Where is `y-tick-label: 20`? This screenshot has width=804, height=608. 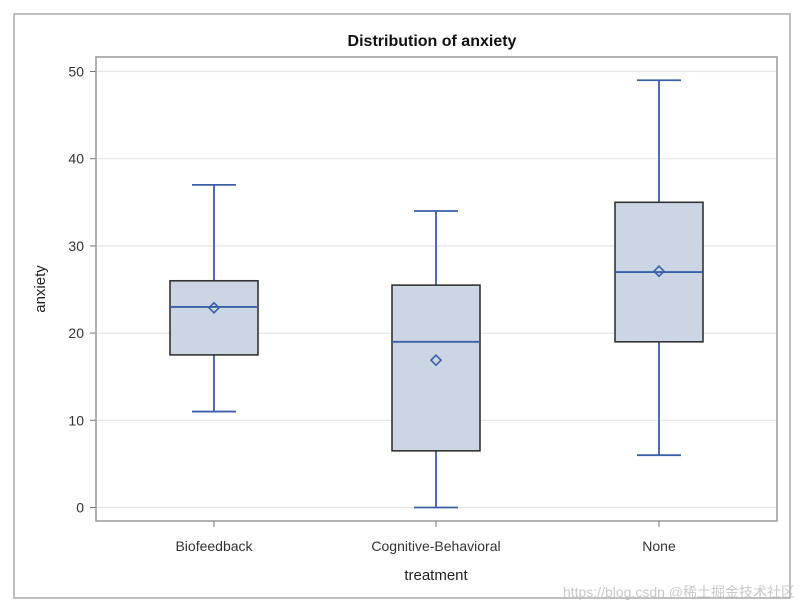
y-tick-label: 20 is located at coordinates (76, 333).